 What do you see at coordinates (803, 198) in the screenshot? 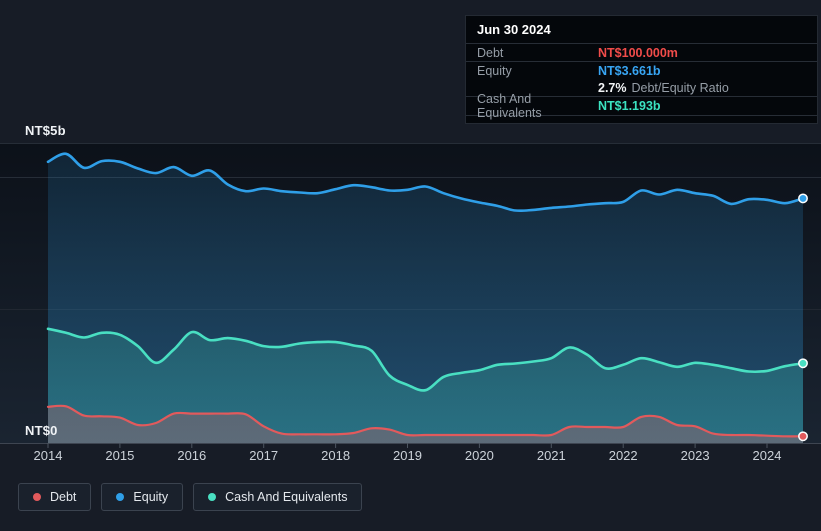
I see `equity-end-marker` at bounding box center [803, 198].